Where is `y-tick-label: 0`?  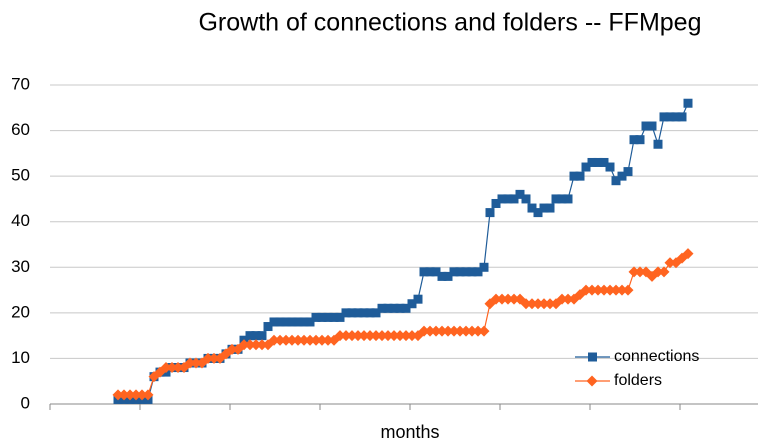
y-tick-label: 0 is located at coordinates (25, 402).